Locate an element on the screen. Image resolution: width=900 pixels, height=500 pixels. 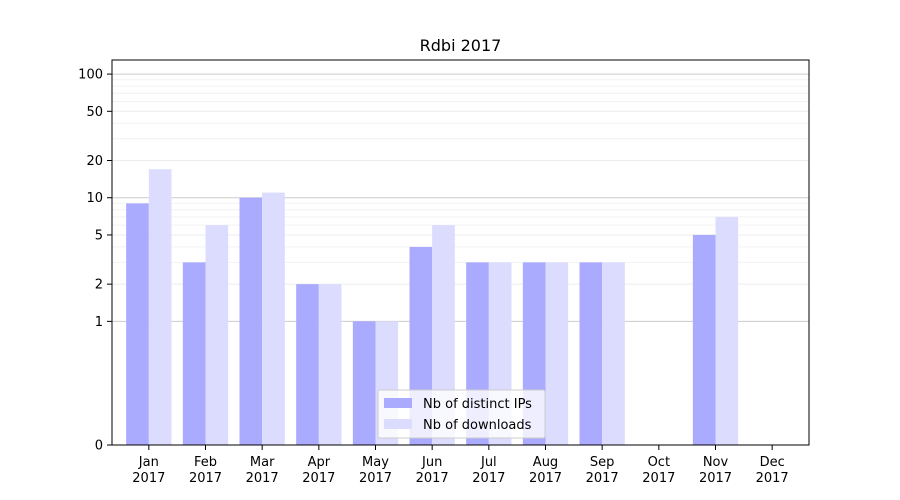
legend: Nb of distinct IPs Nb of downloads is located at coordinates (461, 414).